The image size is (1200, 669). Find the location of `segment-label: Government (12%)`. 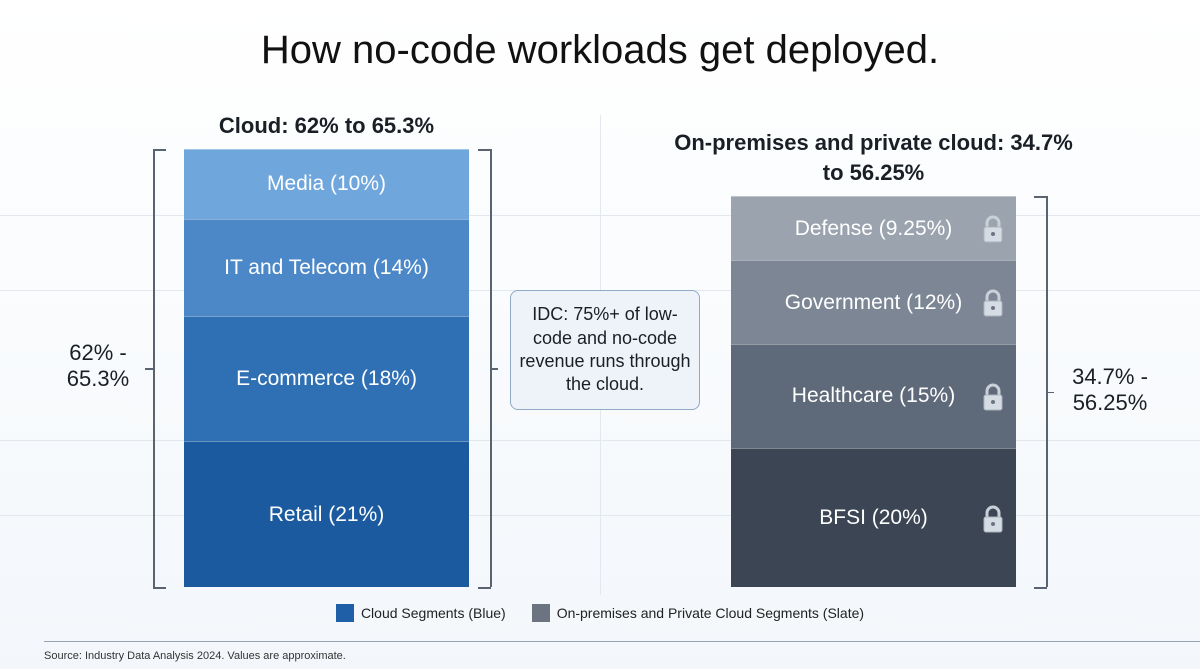

segment-label: Government (12%) is located at coordinates (873, 302).